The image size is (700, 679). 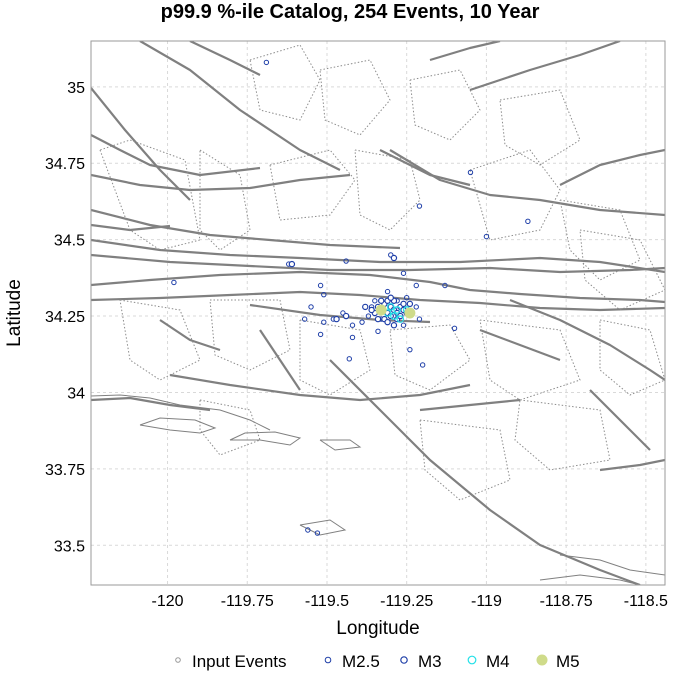 I want to click on y-tick-label: 35, so click(x=76, y=88).